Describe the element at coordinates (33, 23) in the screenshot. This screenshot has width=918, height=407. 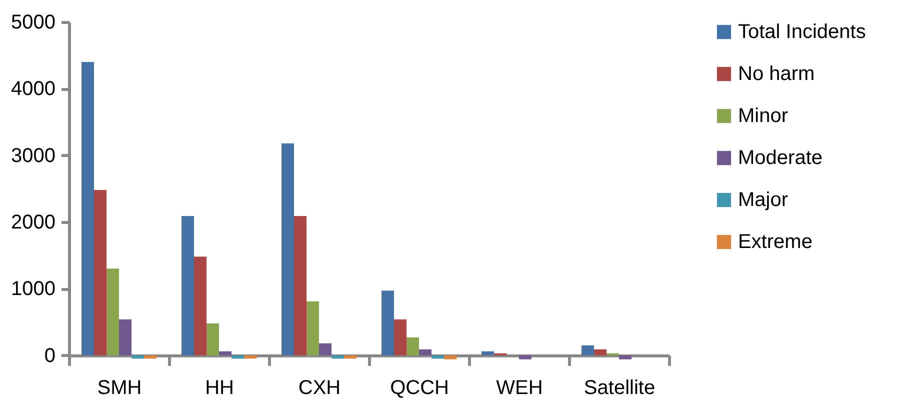
I see `y-tick-label: 5000` at that location.